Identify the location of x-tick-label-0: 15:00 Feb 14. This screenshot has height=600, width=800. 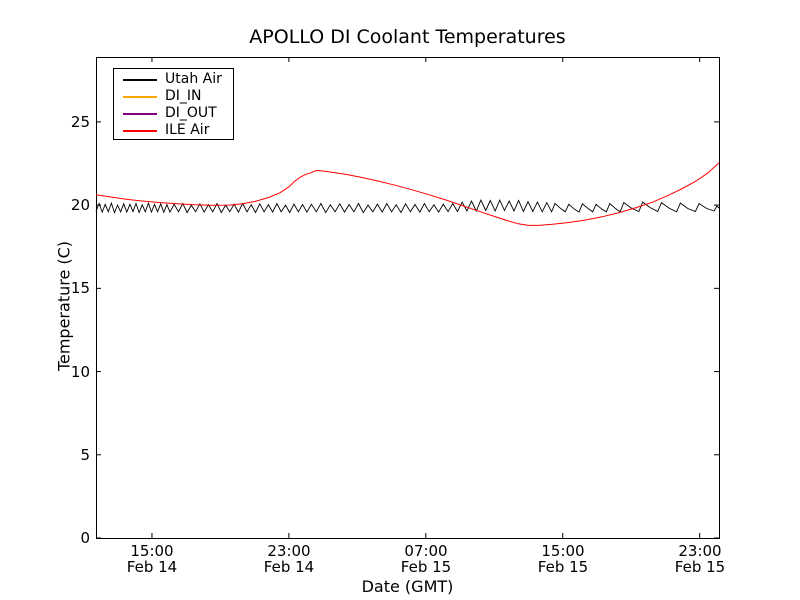
(152, 559).